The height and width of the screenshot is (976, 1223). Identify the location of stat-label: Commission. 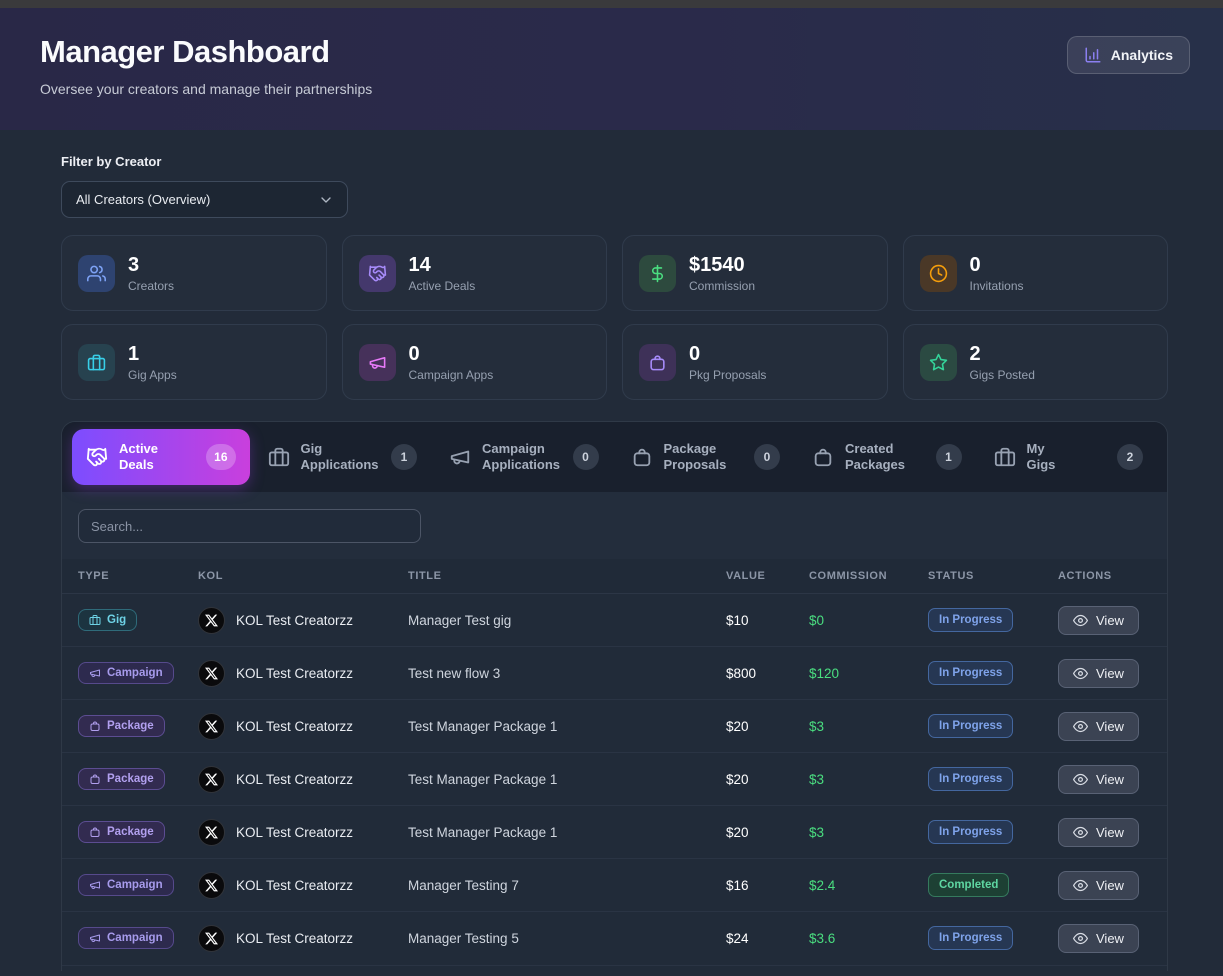
(722, 285).